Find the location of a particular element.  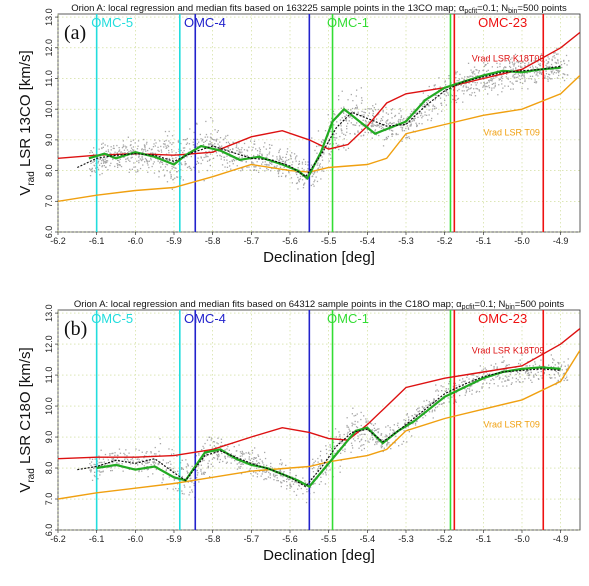

y-axis-label: Vrad LSR C18O [km/s] is located at coordinates (27, 419).